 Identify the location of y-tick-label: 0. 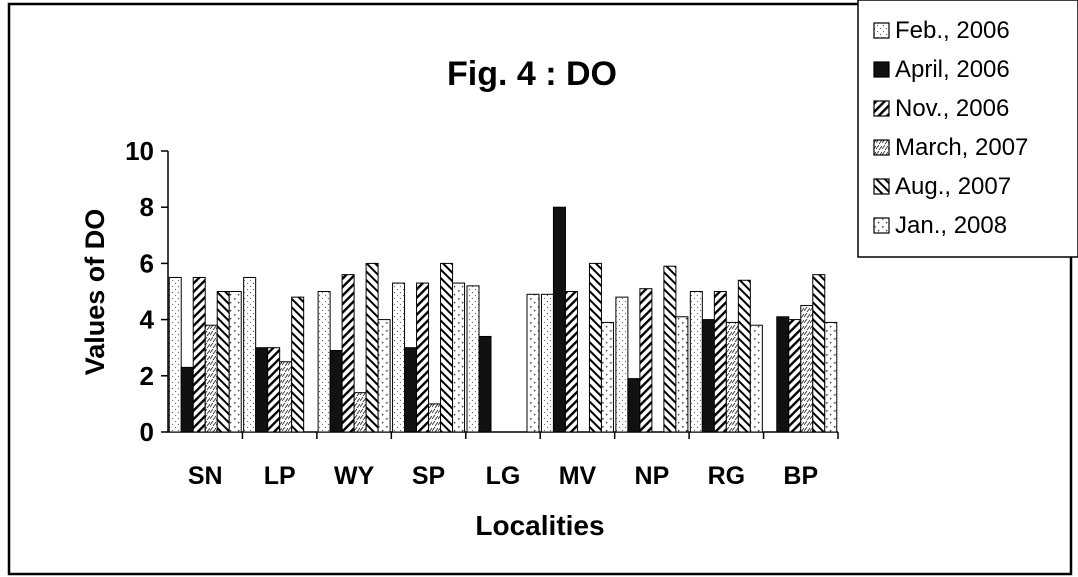
(147, 432).